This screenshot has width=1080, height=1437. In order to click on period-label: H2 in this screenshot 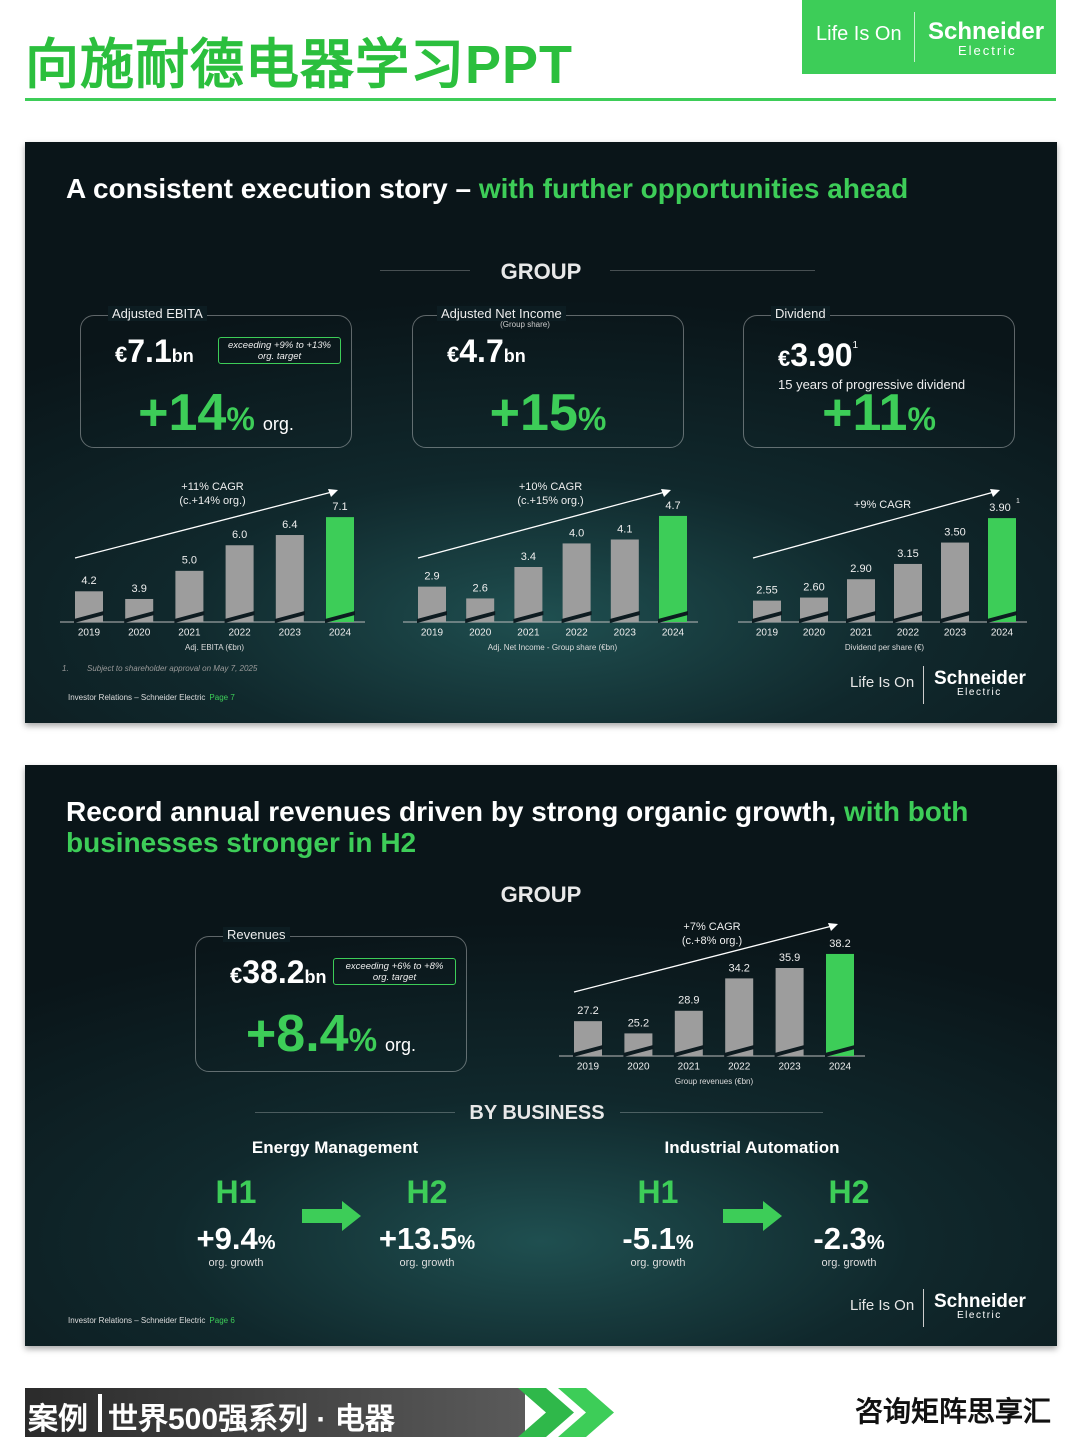, I will do `click(849, 1192)`.